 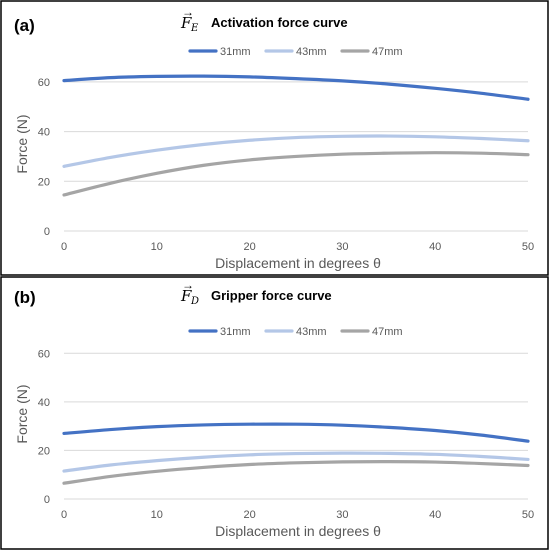 I want to click on panel-a-title-symbol: F, so click(x=186, y=23).